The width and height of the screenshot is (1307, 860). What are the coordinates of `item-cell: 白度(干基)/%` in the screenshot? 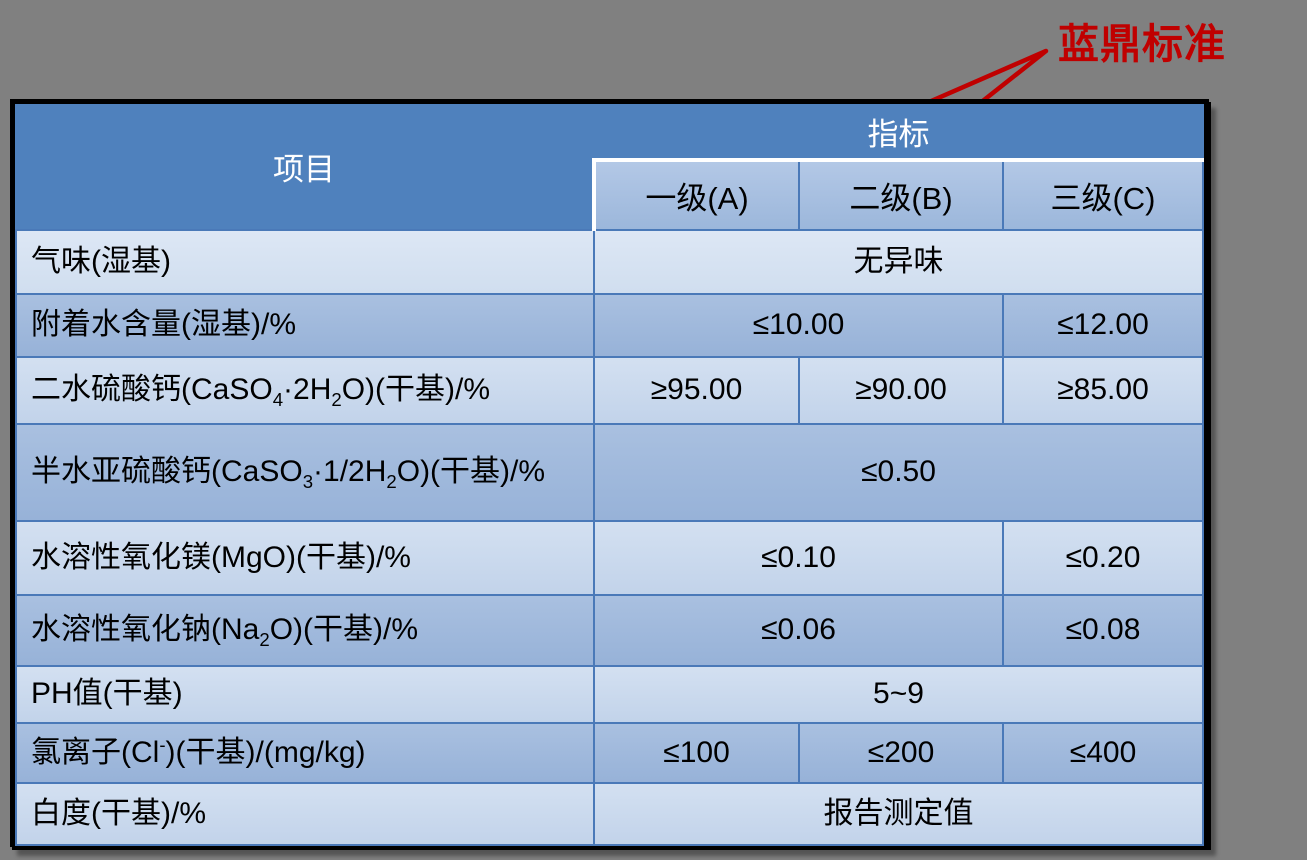 It's located at (305, 814).